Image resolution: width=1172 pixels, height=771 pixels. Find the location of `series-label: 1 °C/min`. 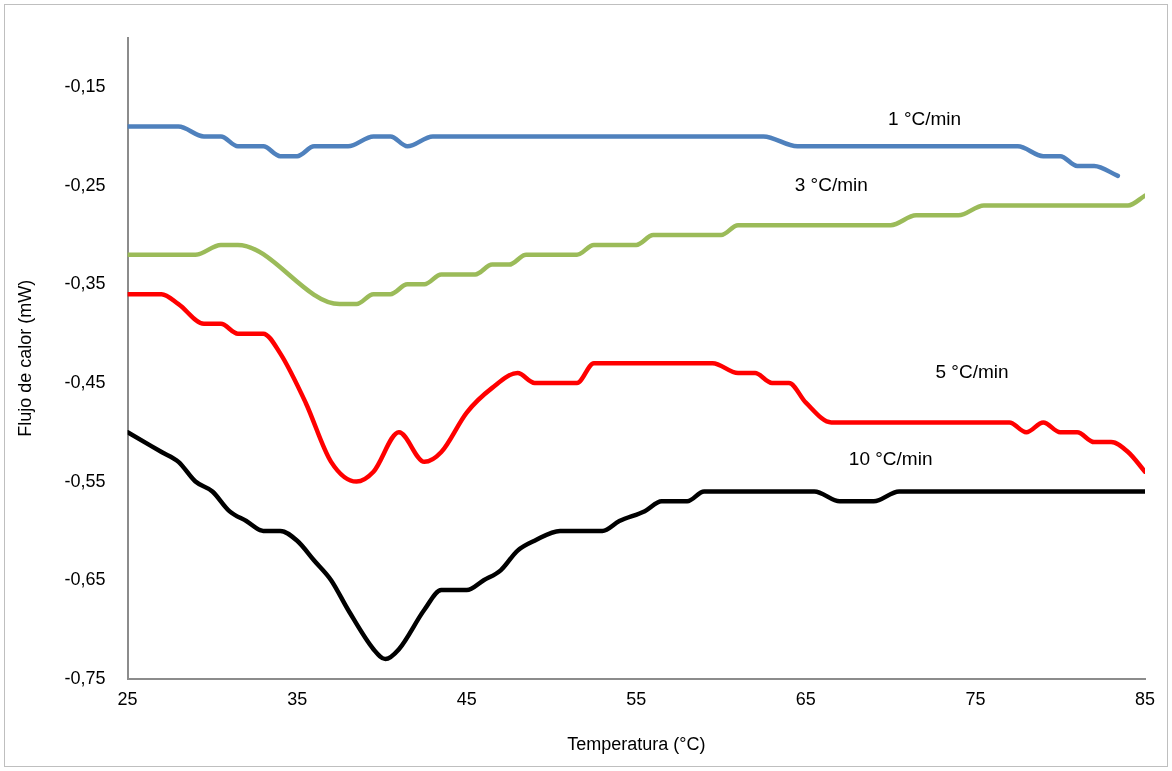

series-label: 1 °C/min is located at coordinates (925, 118).